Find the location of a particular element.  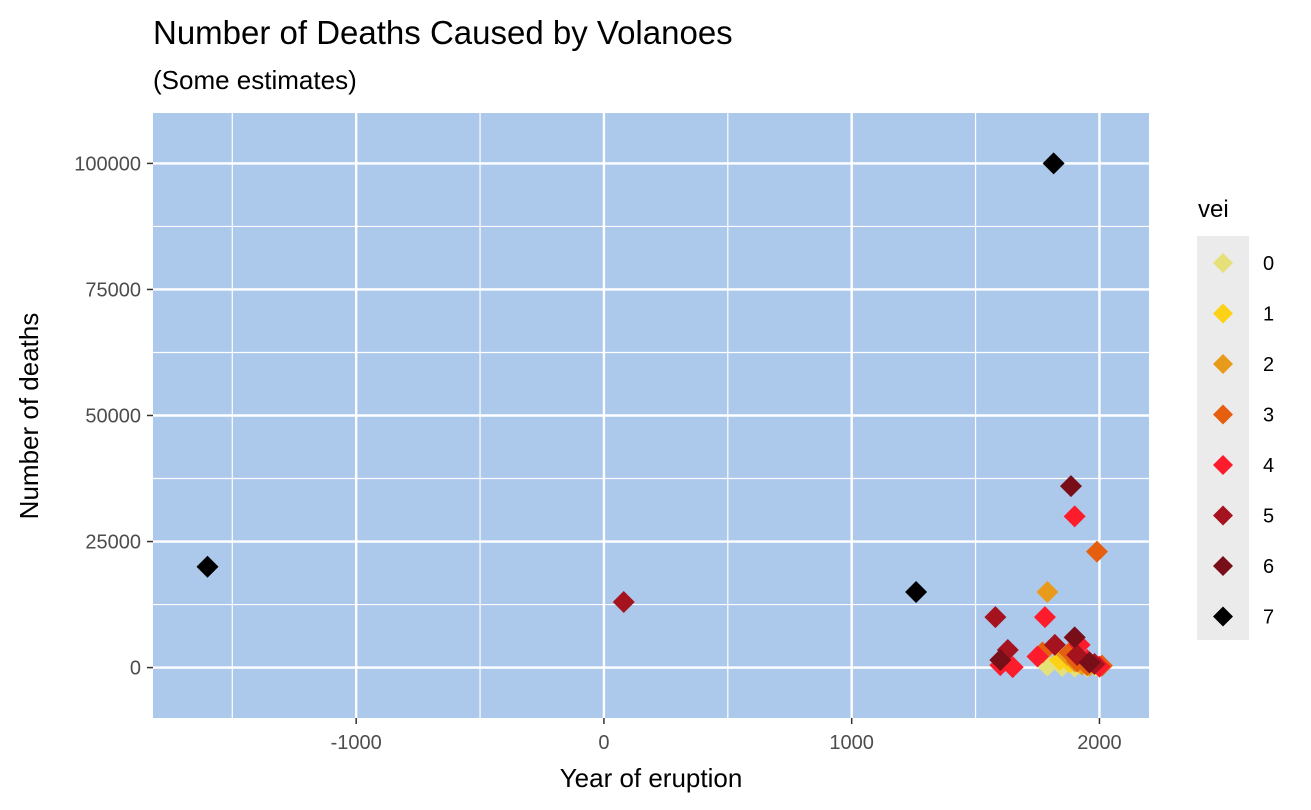

x-axis-title: Year of eruption is located at coordinates (651, 778).